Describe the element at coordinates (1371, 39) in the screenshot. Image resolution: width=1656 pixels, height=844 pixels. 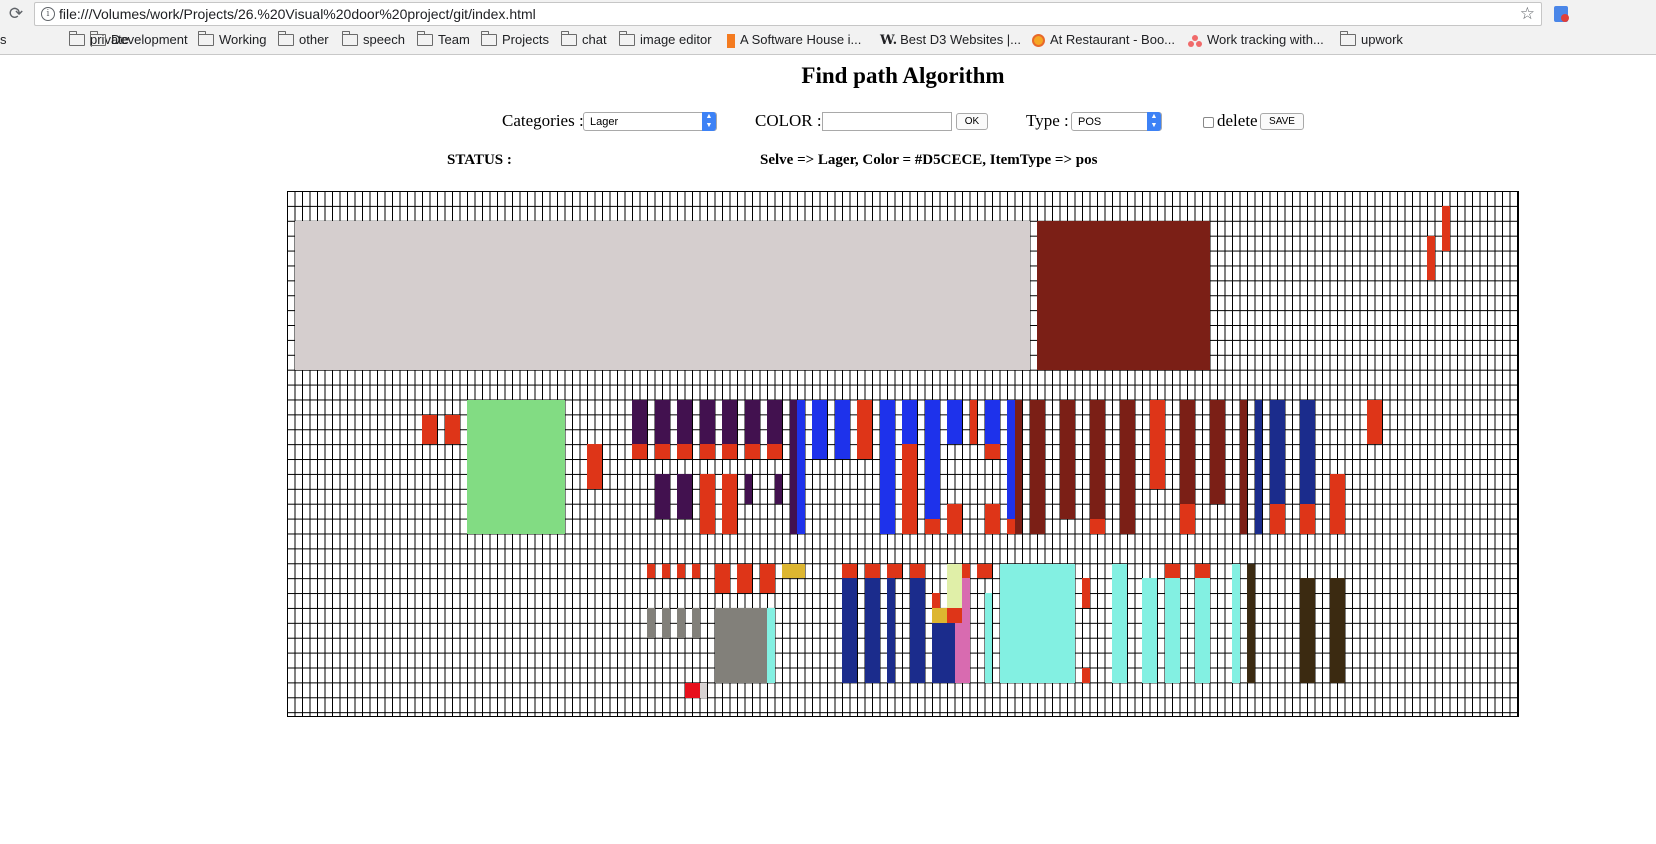
I see `bookmark-item: upwork` at that location.